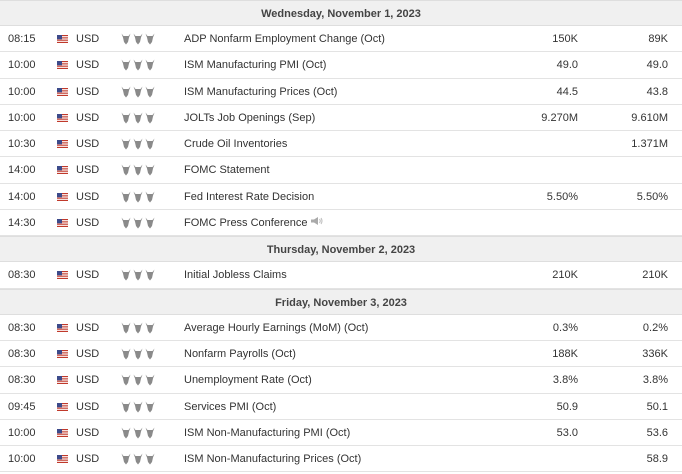 The image size is (682, 474). I want to click on event-name-wrap: ADP Nonfarm Employment Change (Oct), so click(284, 39).